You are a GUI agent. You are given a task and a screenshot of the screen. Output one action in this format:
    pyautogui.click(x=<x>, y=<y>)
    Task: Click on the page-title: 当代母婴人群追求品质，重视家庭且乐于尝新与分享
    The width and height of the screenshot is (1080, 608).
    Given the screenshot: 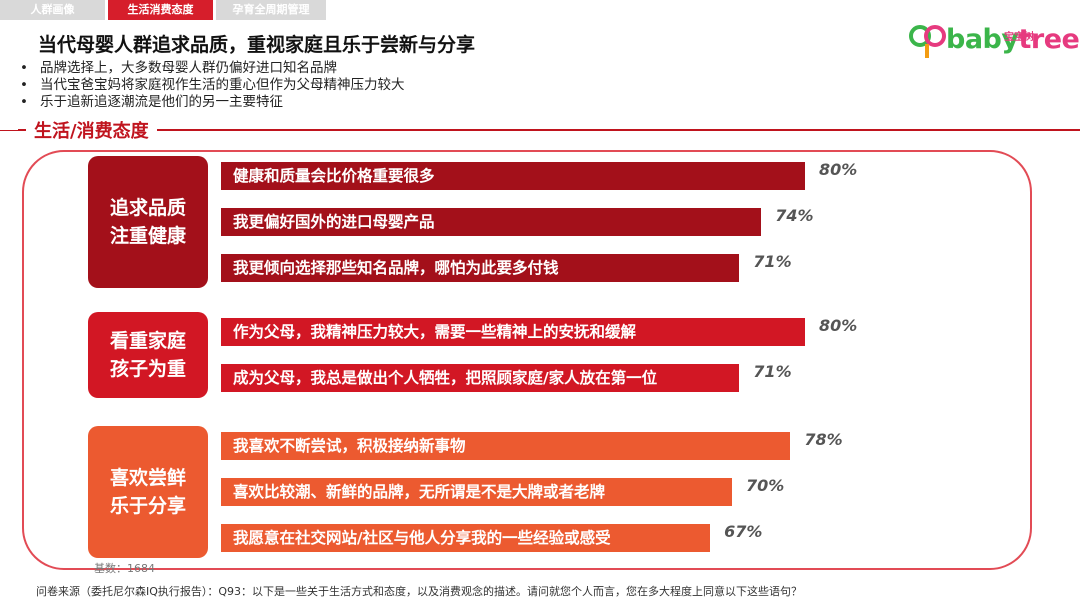 What is the action you would take?
    pyautogui.click(x=257, y=45)
    